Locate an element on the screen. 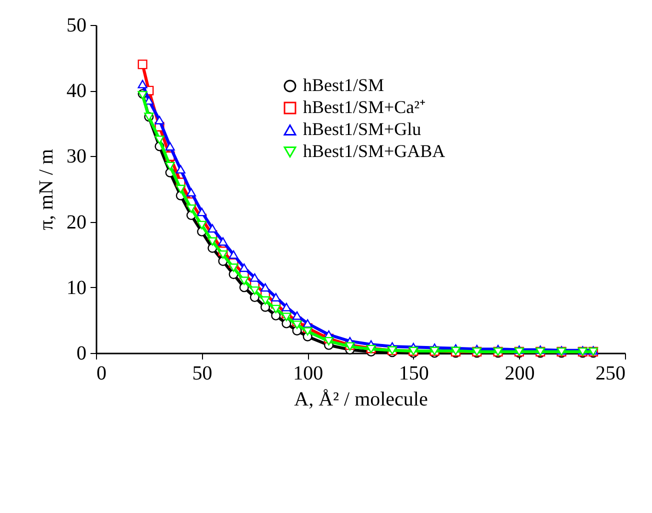 This screenshot has height=513, width=652. x-tick-label: 0 is located at coordinates (101, 373).